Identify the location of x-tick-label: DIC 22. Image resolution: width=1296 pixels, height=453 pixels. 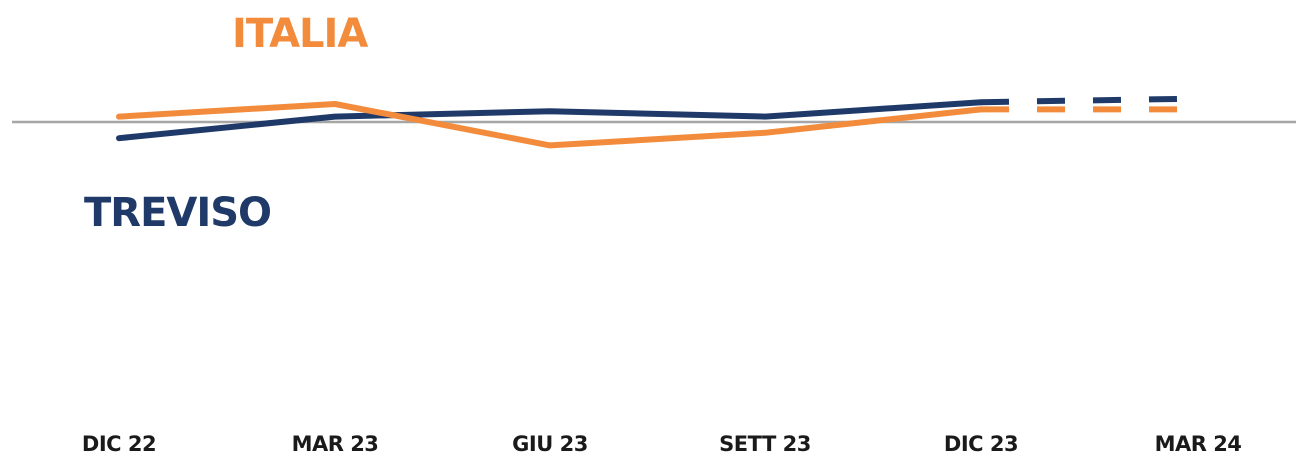
(119, 442).